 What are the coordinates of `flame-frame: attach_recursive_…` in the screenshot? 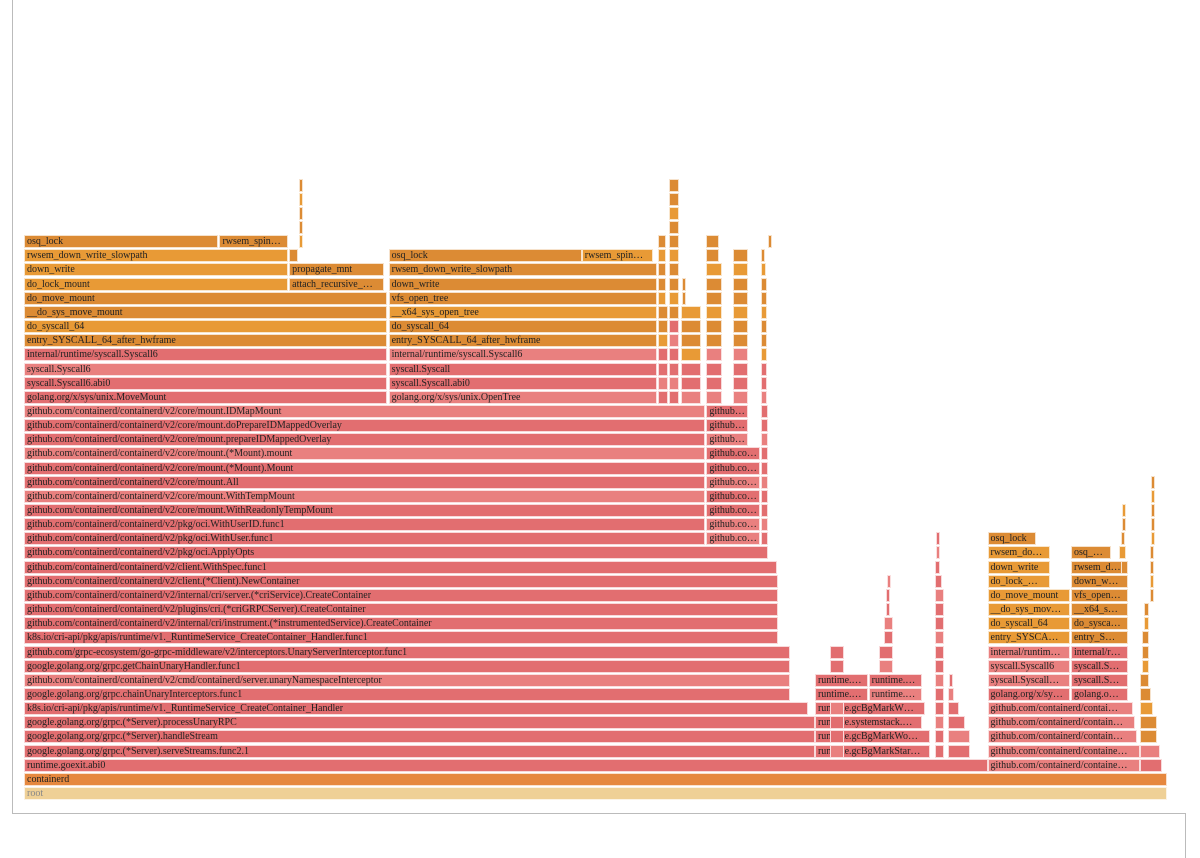 It's located at (337, 284).